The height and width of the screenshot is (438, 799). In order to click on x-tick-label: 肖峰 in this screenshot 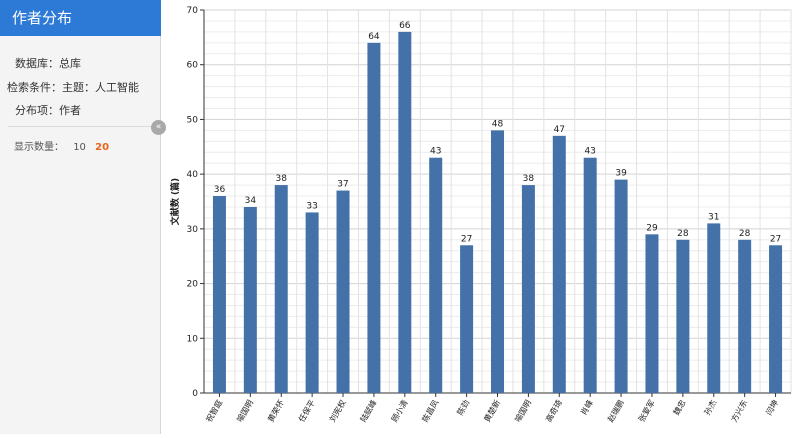, I will do `click(586, 407)`.